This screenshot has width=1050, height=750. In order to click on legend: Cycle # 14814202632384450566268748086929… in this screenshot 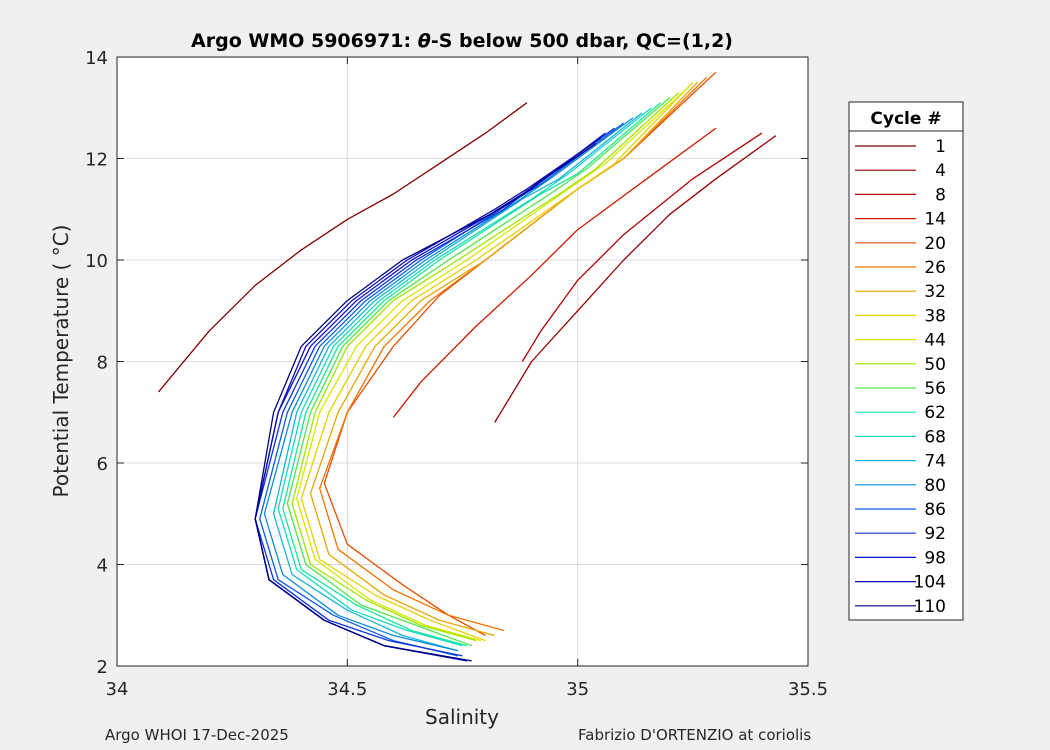, I will do `click(906, 361)`.